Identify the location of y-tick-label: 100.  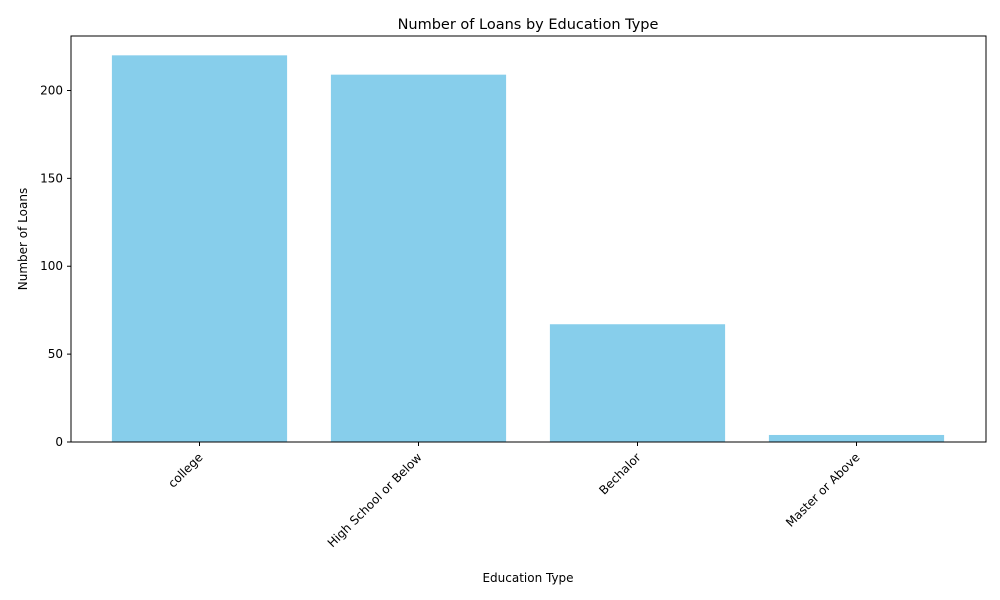
(51, 266).